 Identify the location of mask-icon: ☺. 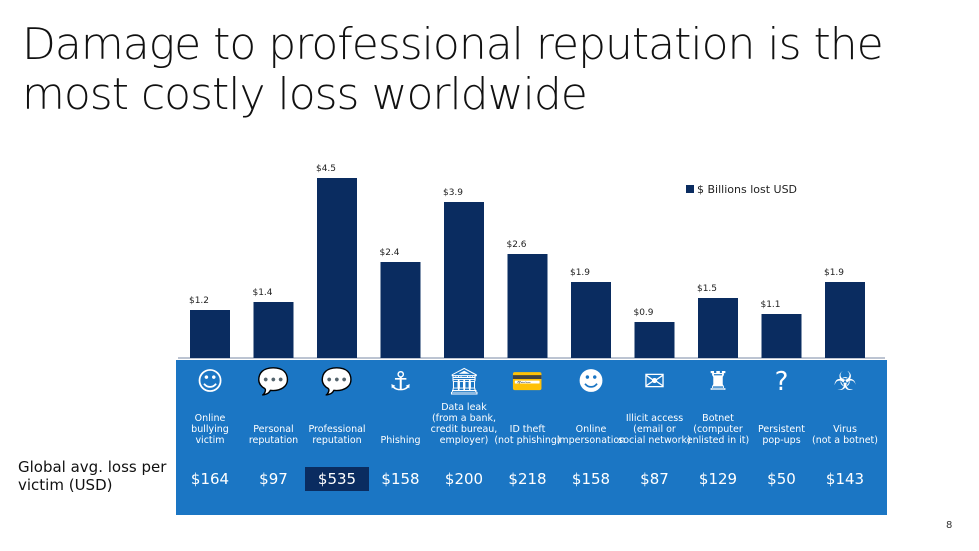
(210, 382).